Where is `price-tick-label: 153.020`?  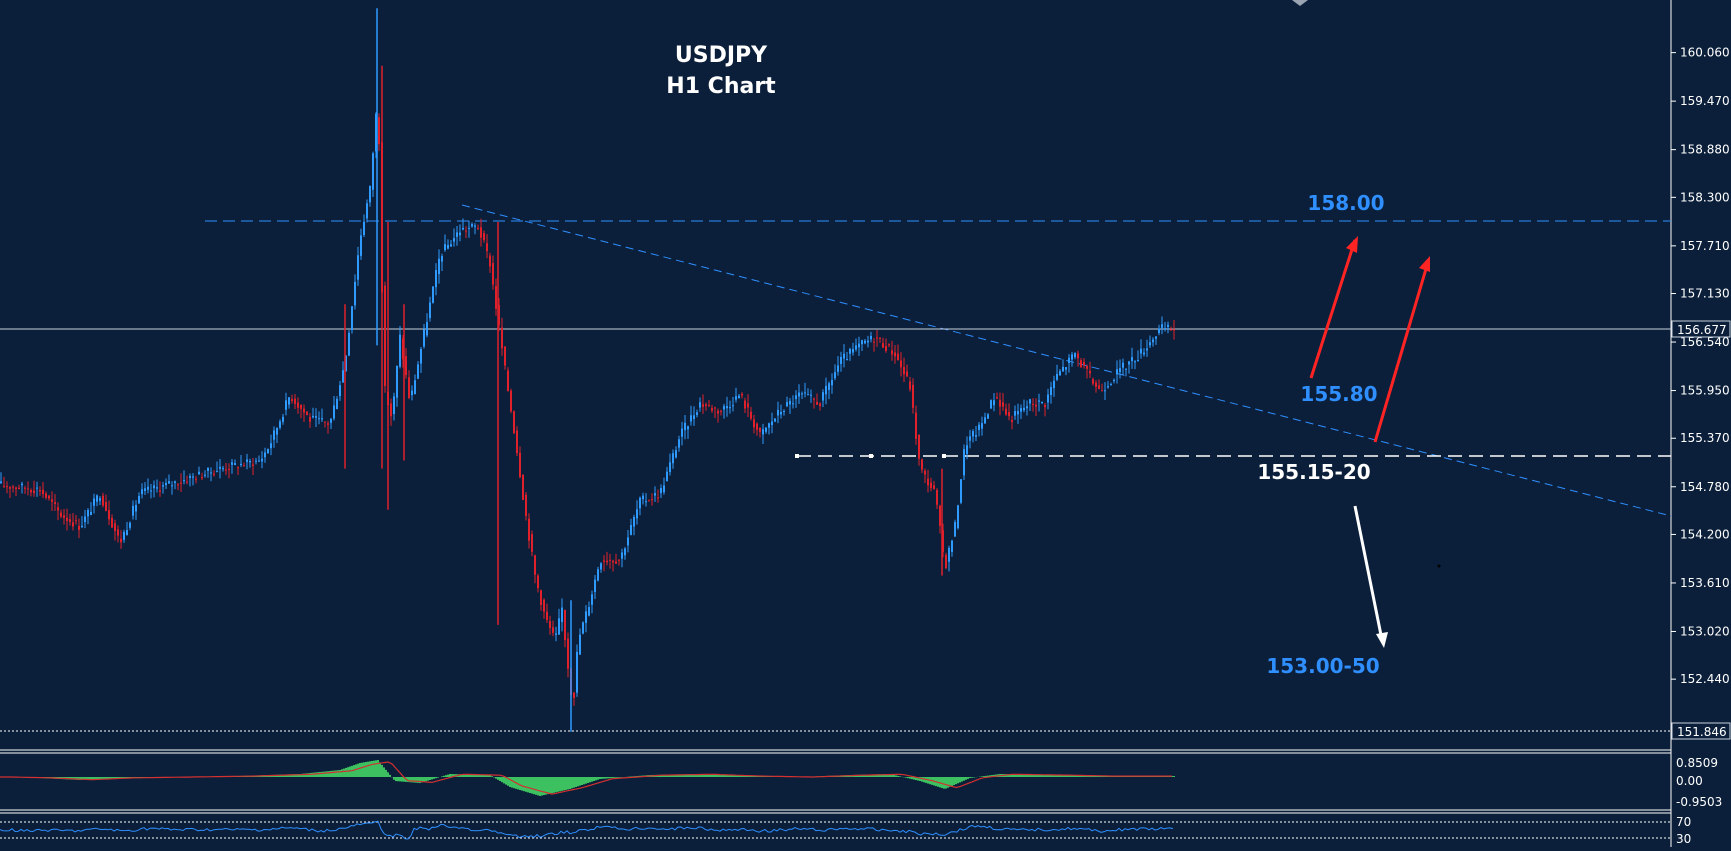
price-tick-label: 153.020 is located at coordinates (1705, 631).